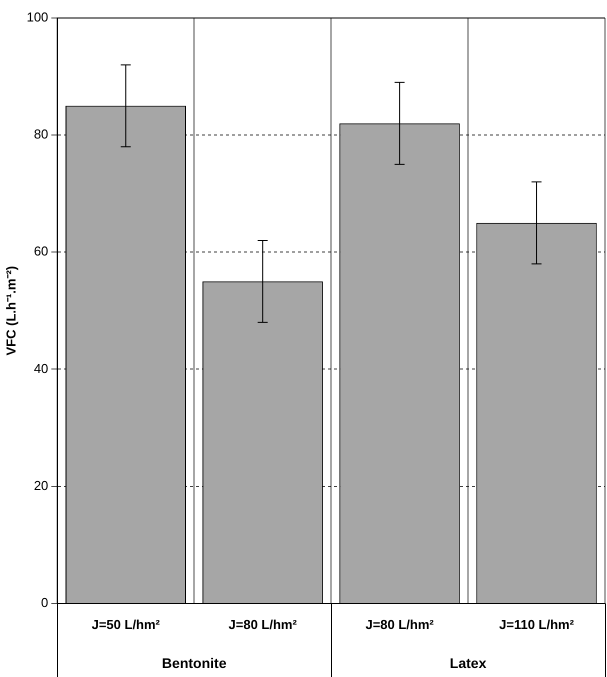 This screenshot has width=607, height=677. What do you see at coordinates (41, 485) in the screenshot?
I see `y-tick-label: 20` at bounding box center [41, 485].